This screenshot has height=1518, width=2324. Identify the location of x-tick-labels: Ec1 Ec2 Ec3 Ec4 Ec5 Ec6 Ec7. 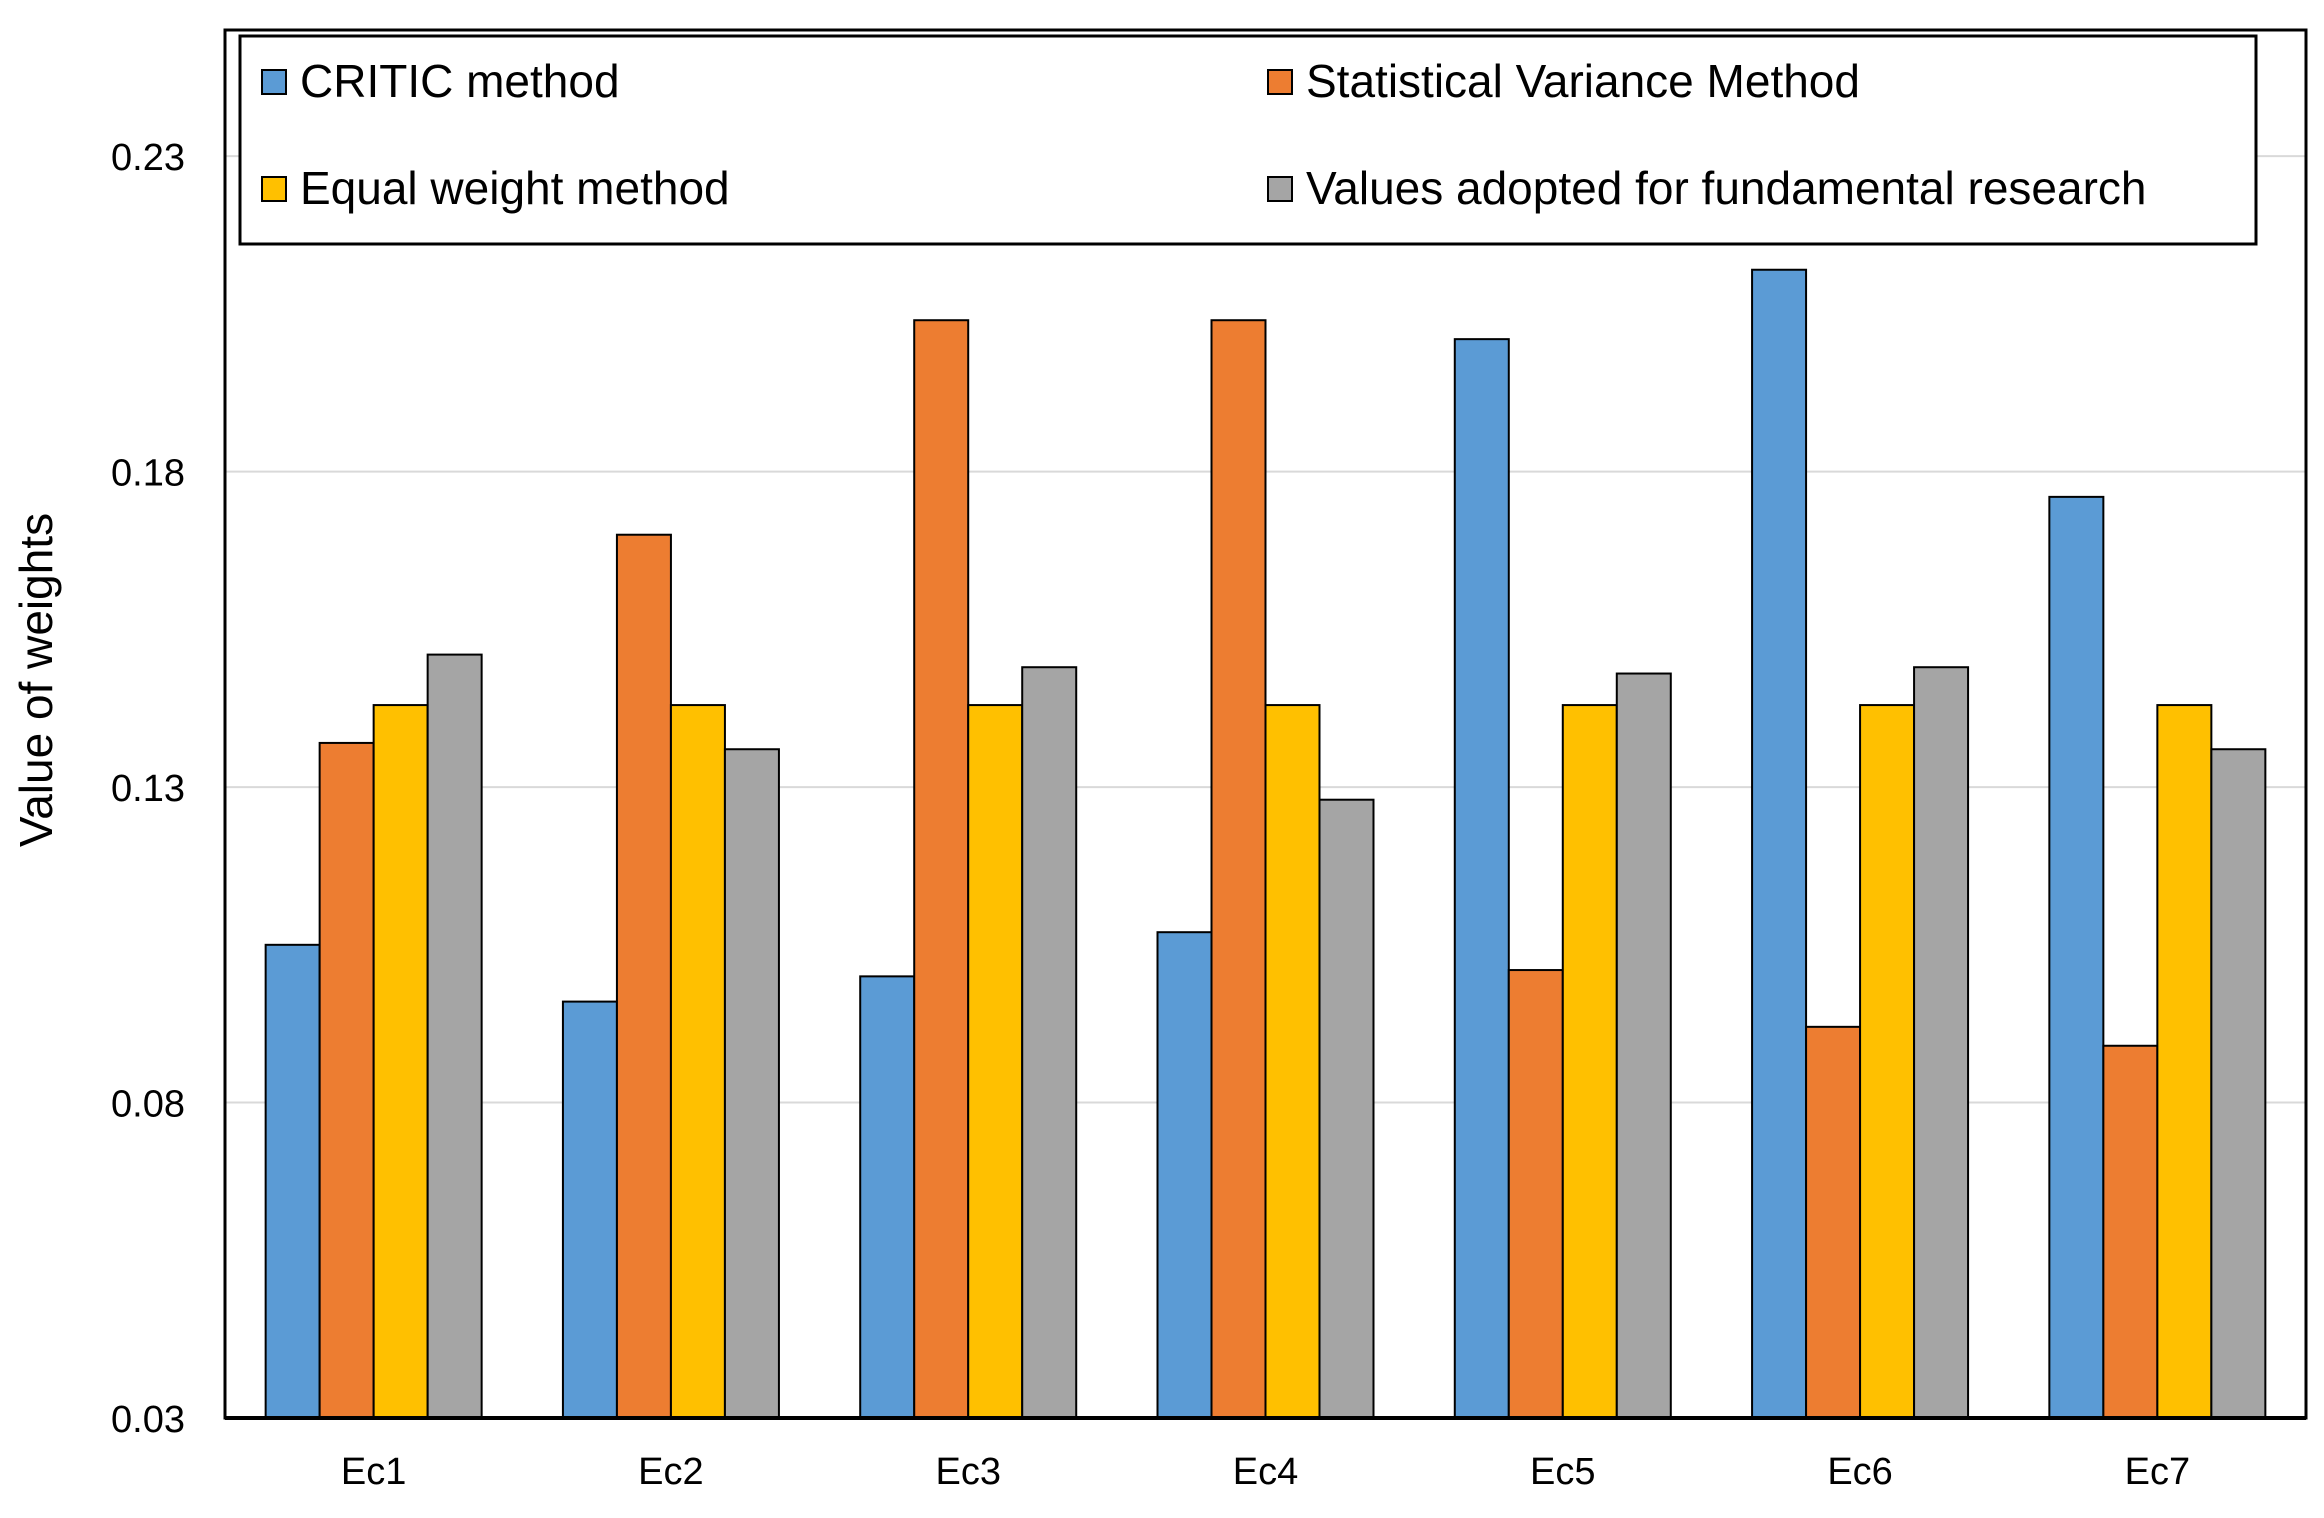
(1265, 1472).